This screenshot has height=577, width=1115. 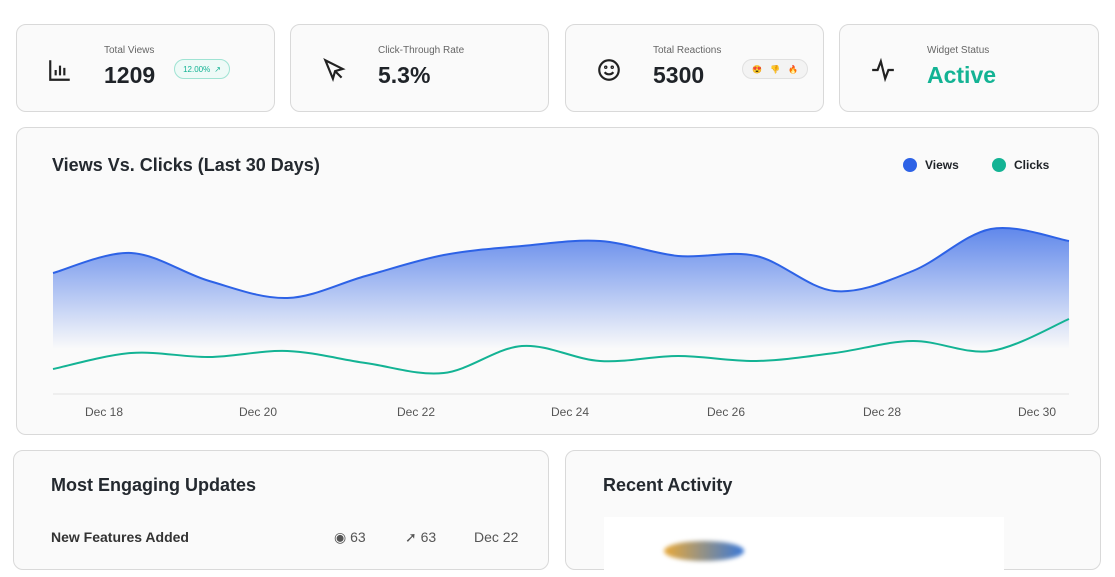 I want to click on bar-chart-icon, so click(x=59, y=70).